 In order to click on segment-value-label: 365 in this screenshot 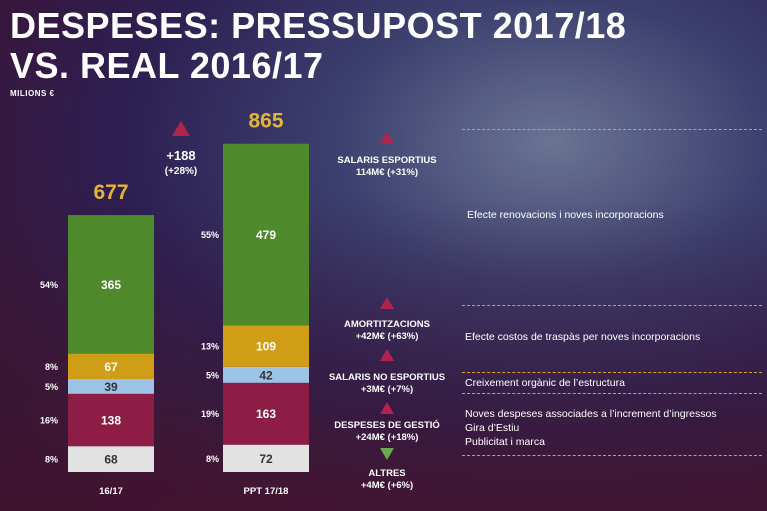, I will do `click(111, 285)`.